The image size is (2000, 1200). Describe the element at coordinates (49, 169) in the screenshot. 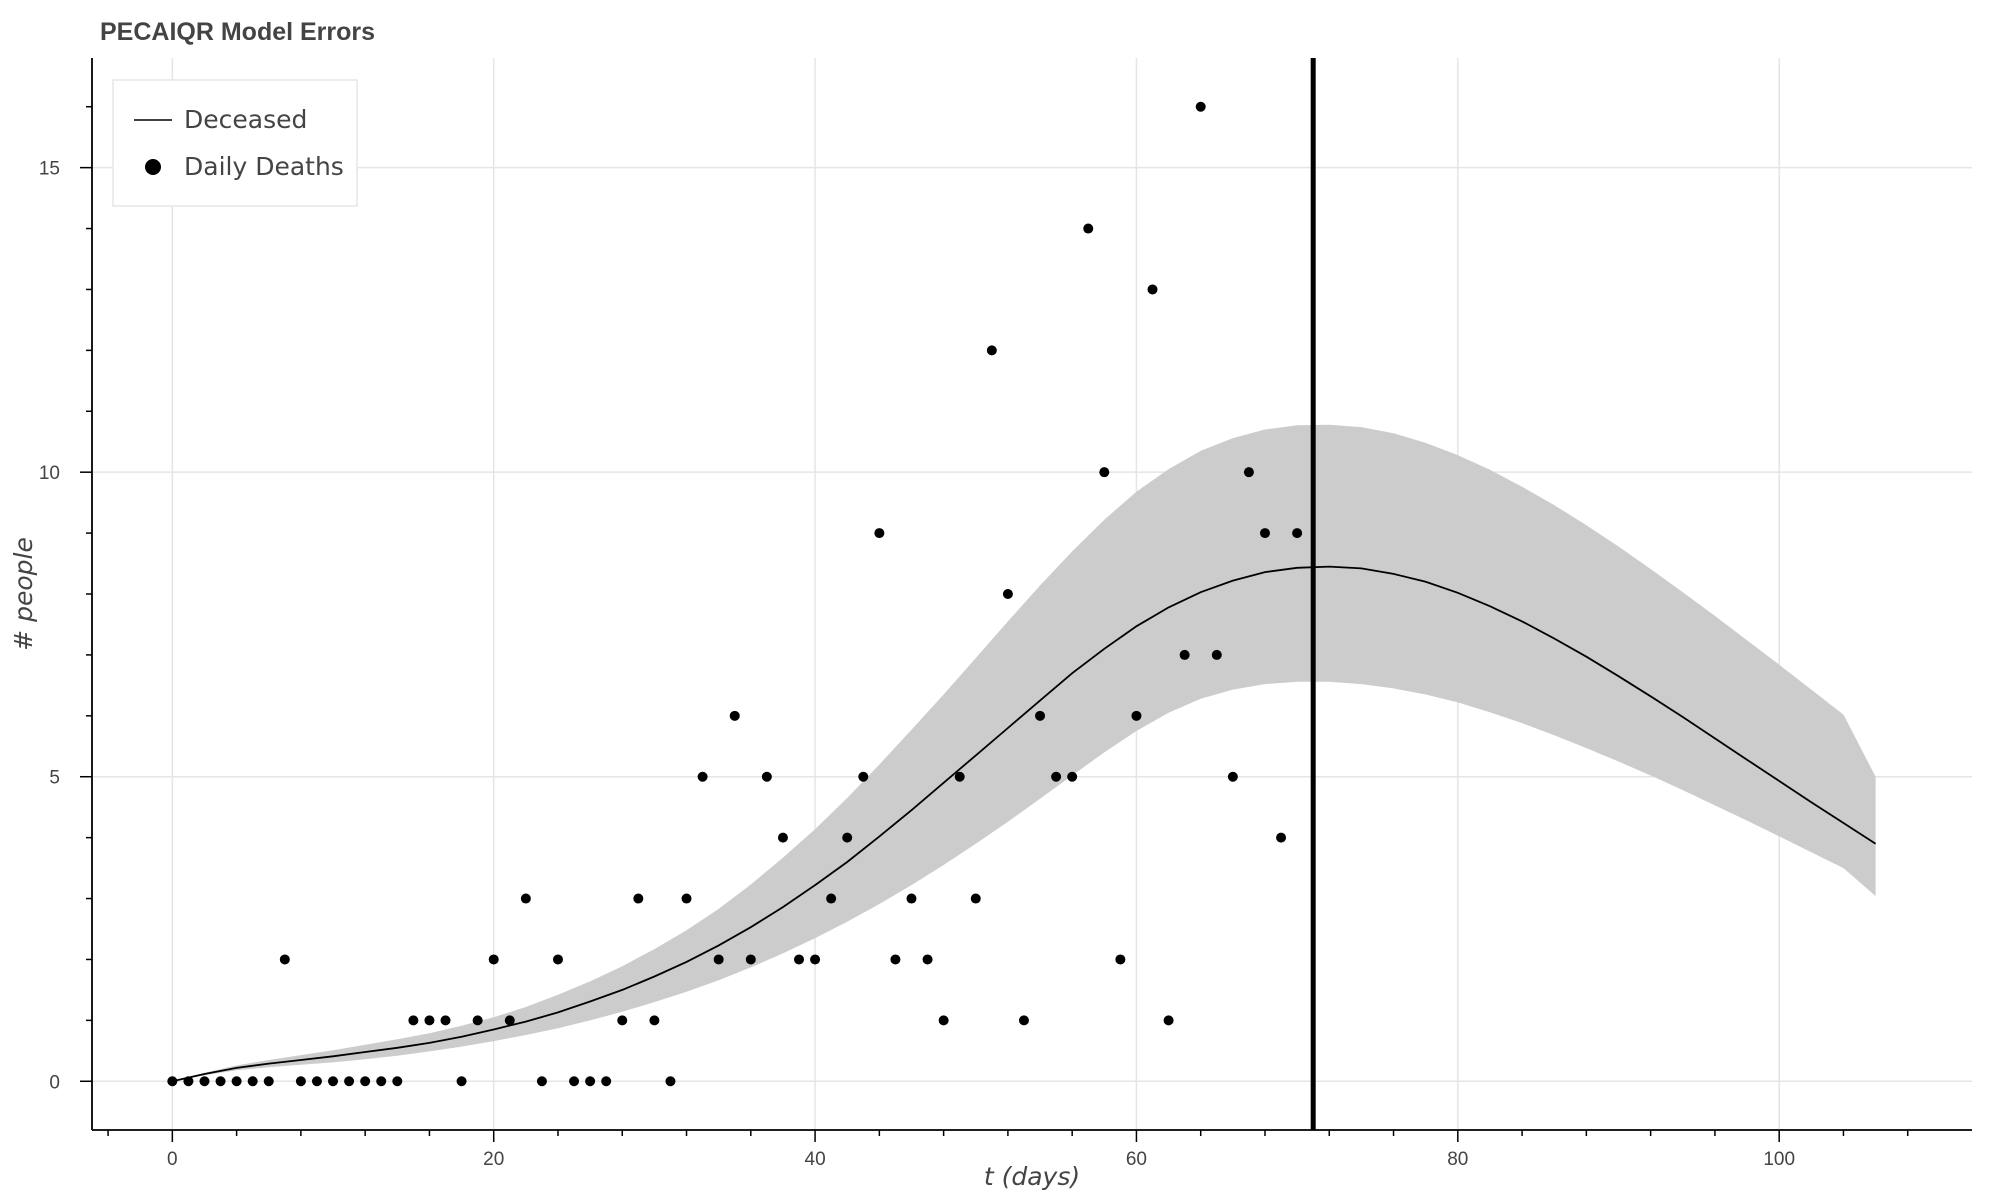

I see `y-tick-label: 15` at that location.